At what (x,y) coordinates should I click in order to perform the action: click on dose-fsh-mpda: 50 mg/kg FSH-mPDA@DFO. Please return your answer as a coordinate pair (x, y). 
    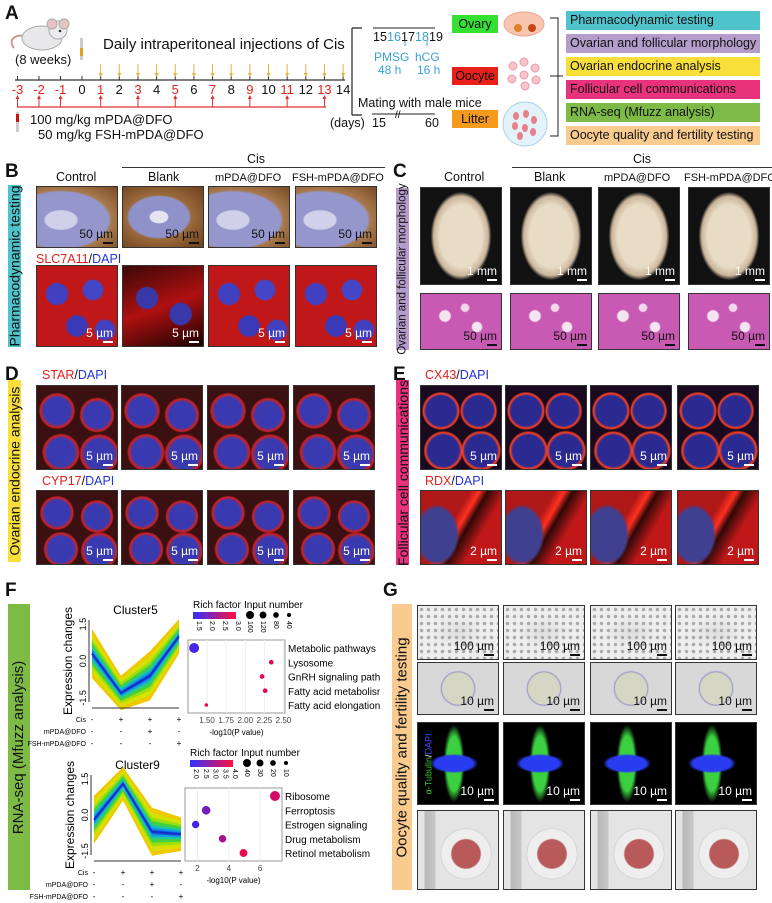
    Looking at the image, I should click on (121, 134).